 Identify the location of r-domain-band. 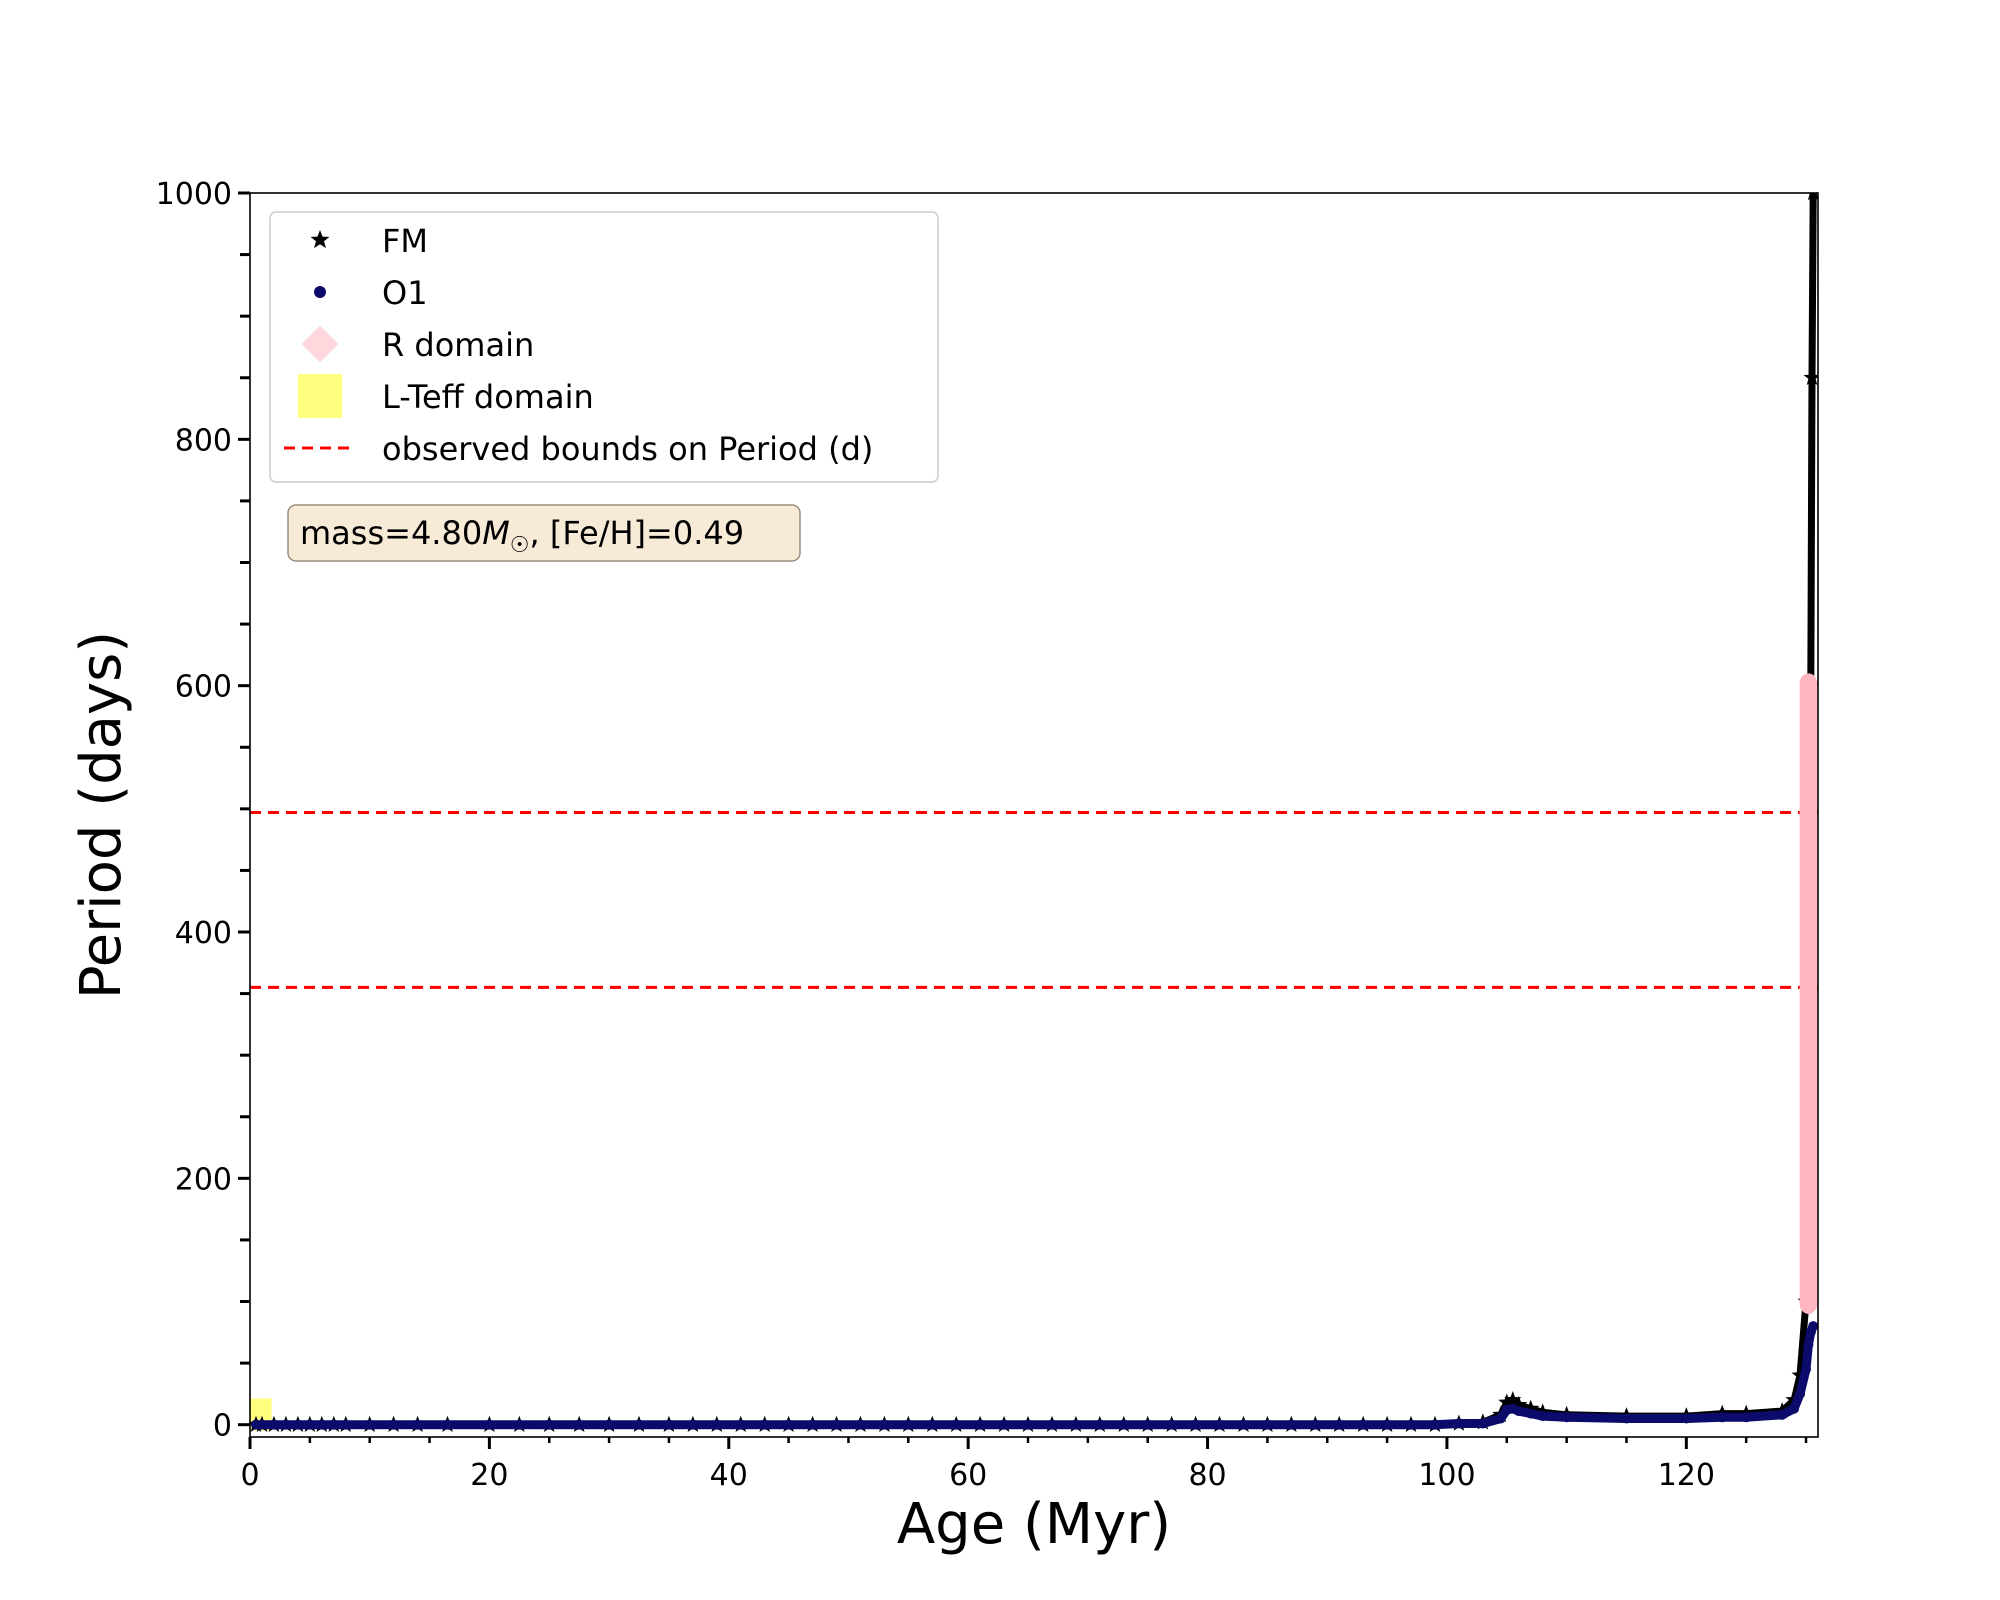
(1808, 993).